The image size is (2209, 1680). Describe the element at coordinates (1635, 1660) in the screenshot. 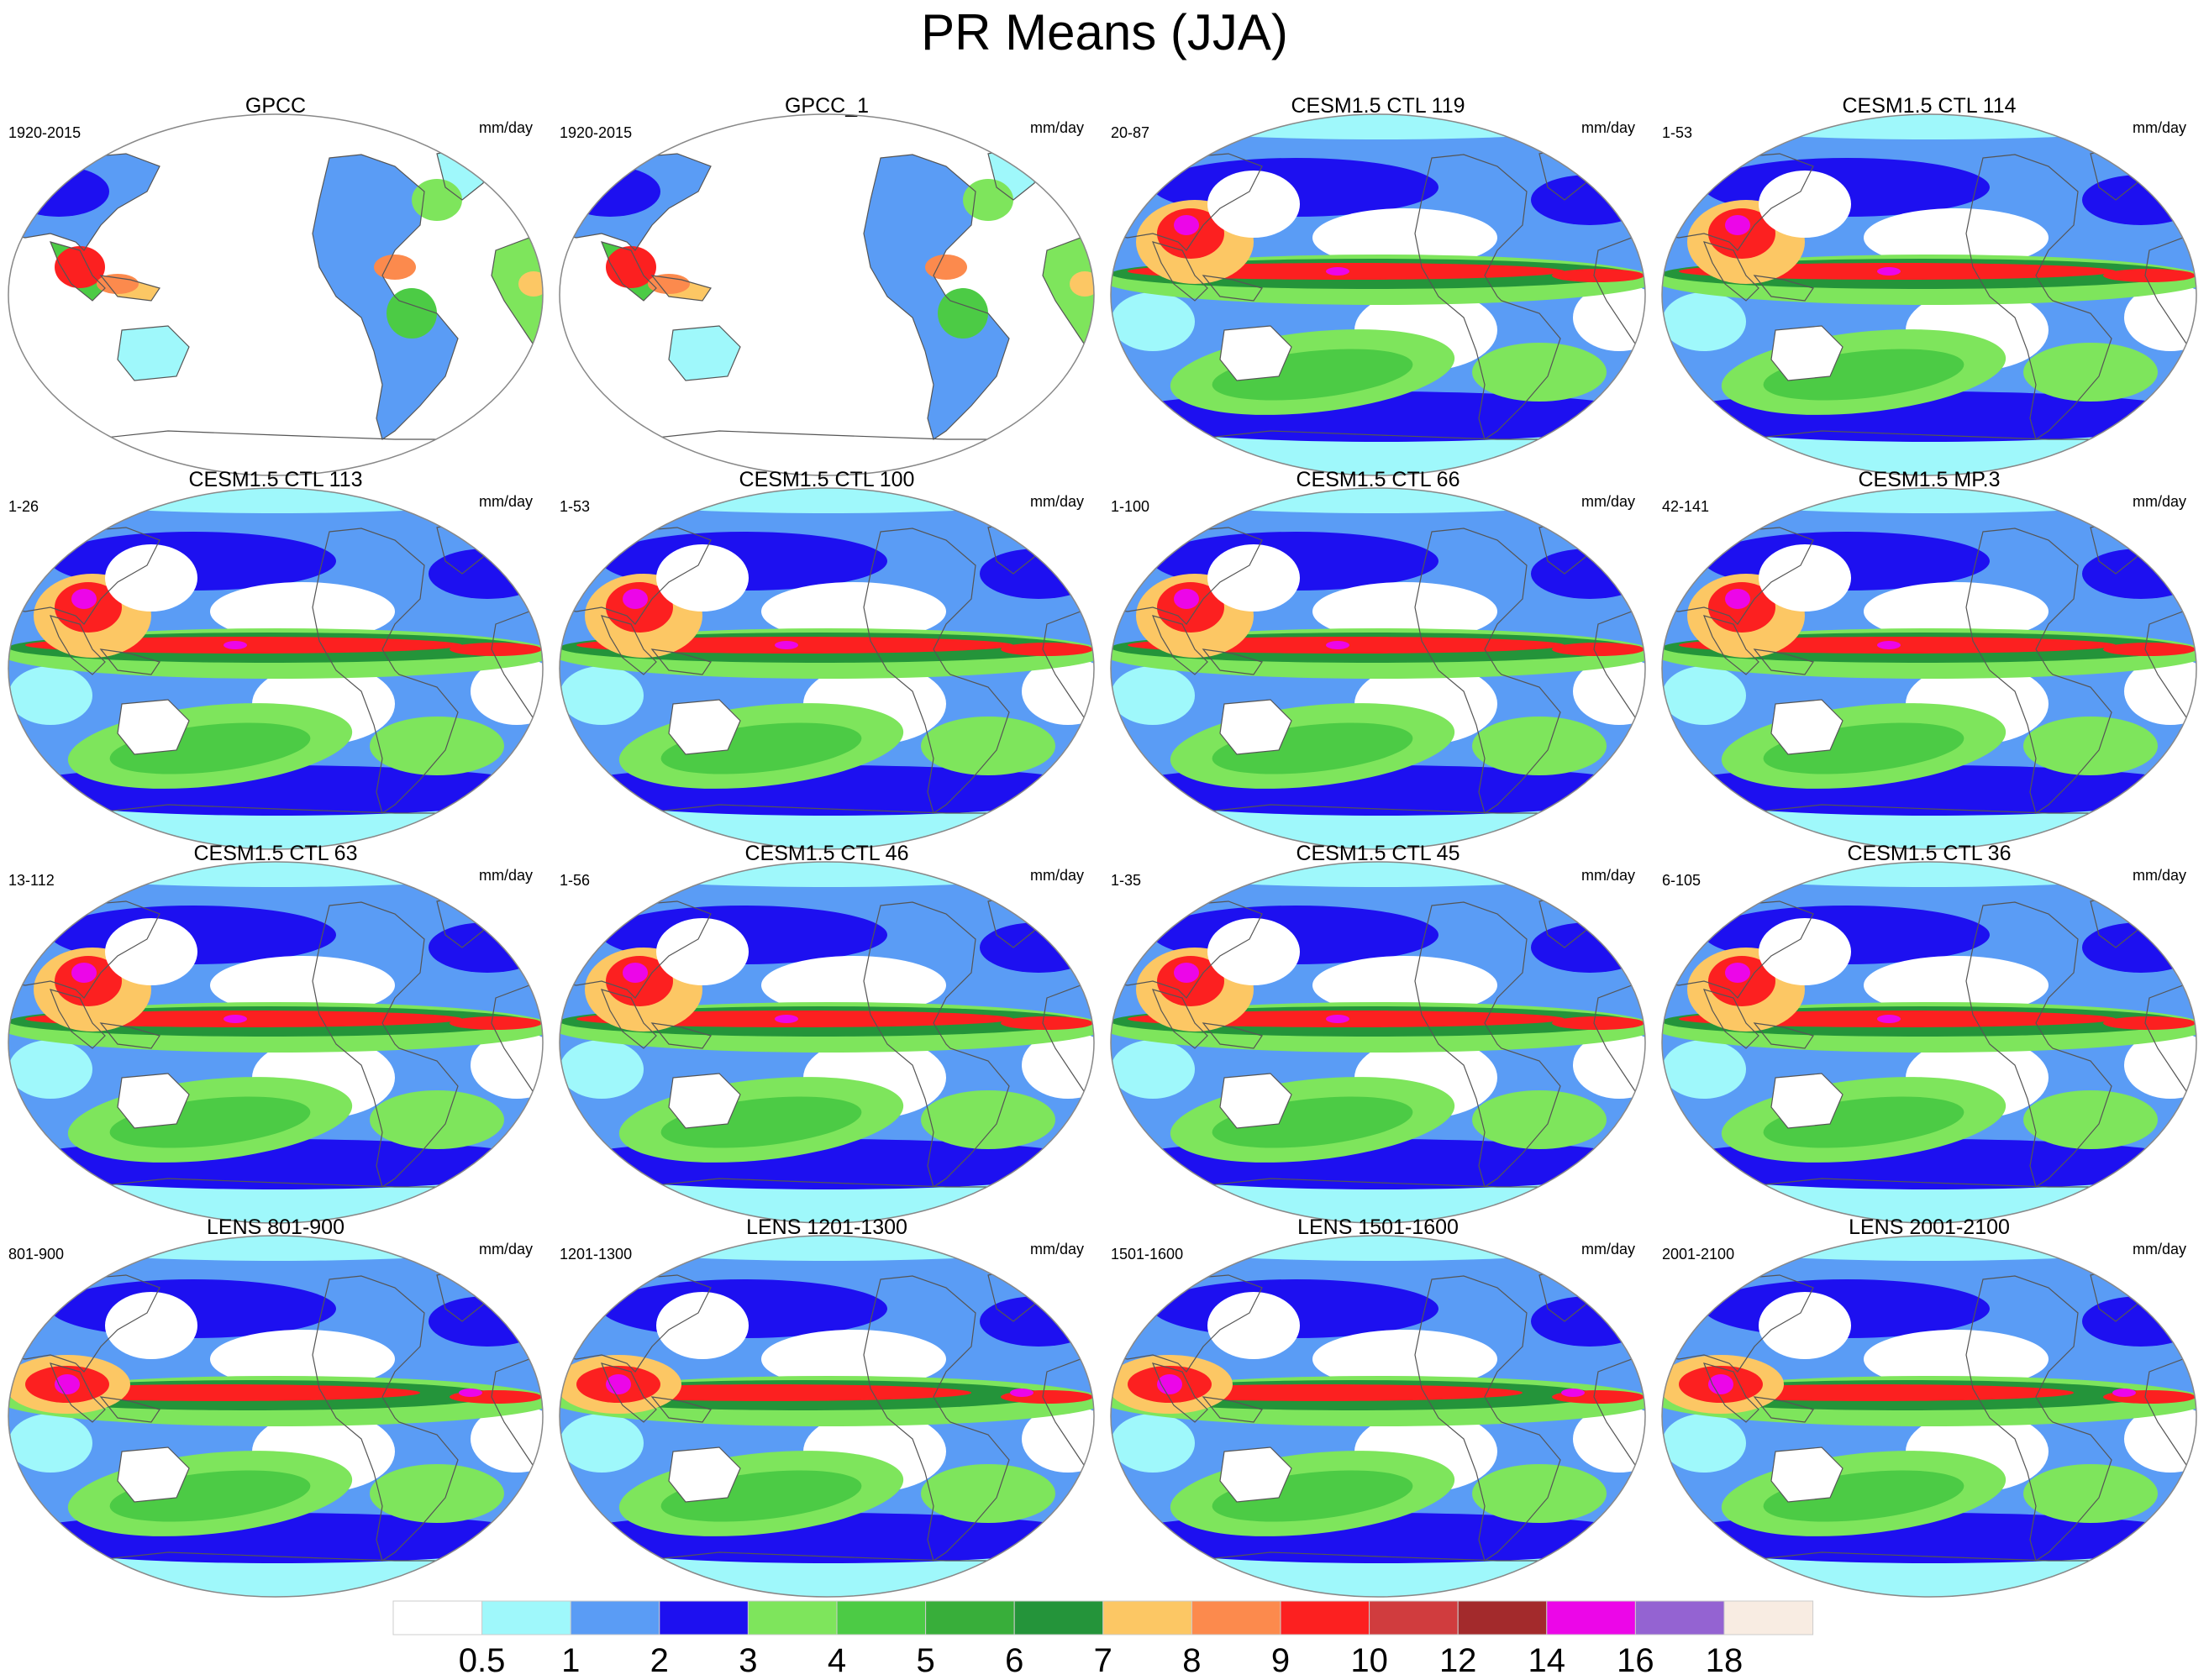

I see `colorbar-tick-label: 16` at that location.